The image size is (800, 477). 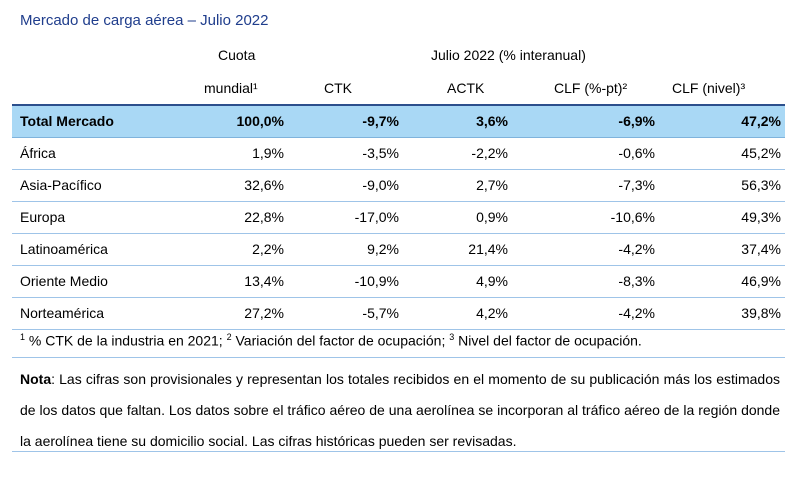 What do you see at coordinates (260, 121) in the screenshot?
I see `cell-cuota: 100,0%` at bounding box center [260, 121].